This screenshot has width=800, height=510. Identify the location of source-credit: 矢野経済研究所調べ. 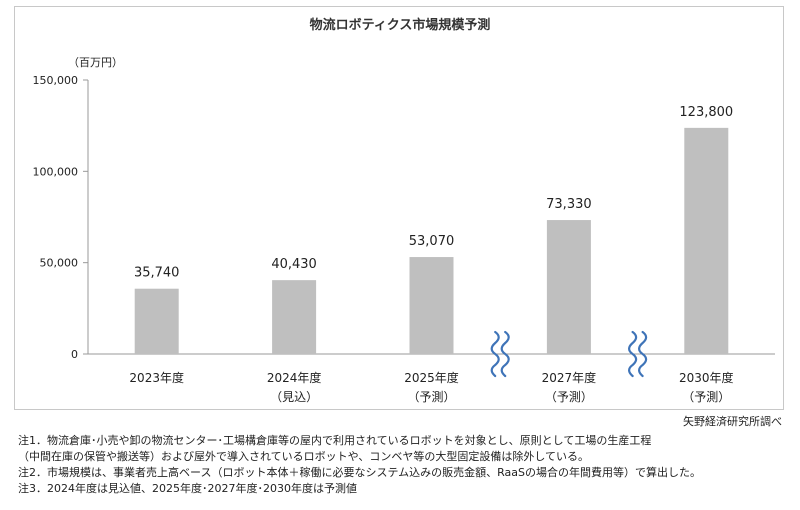
(732, 421).